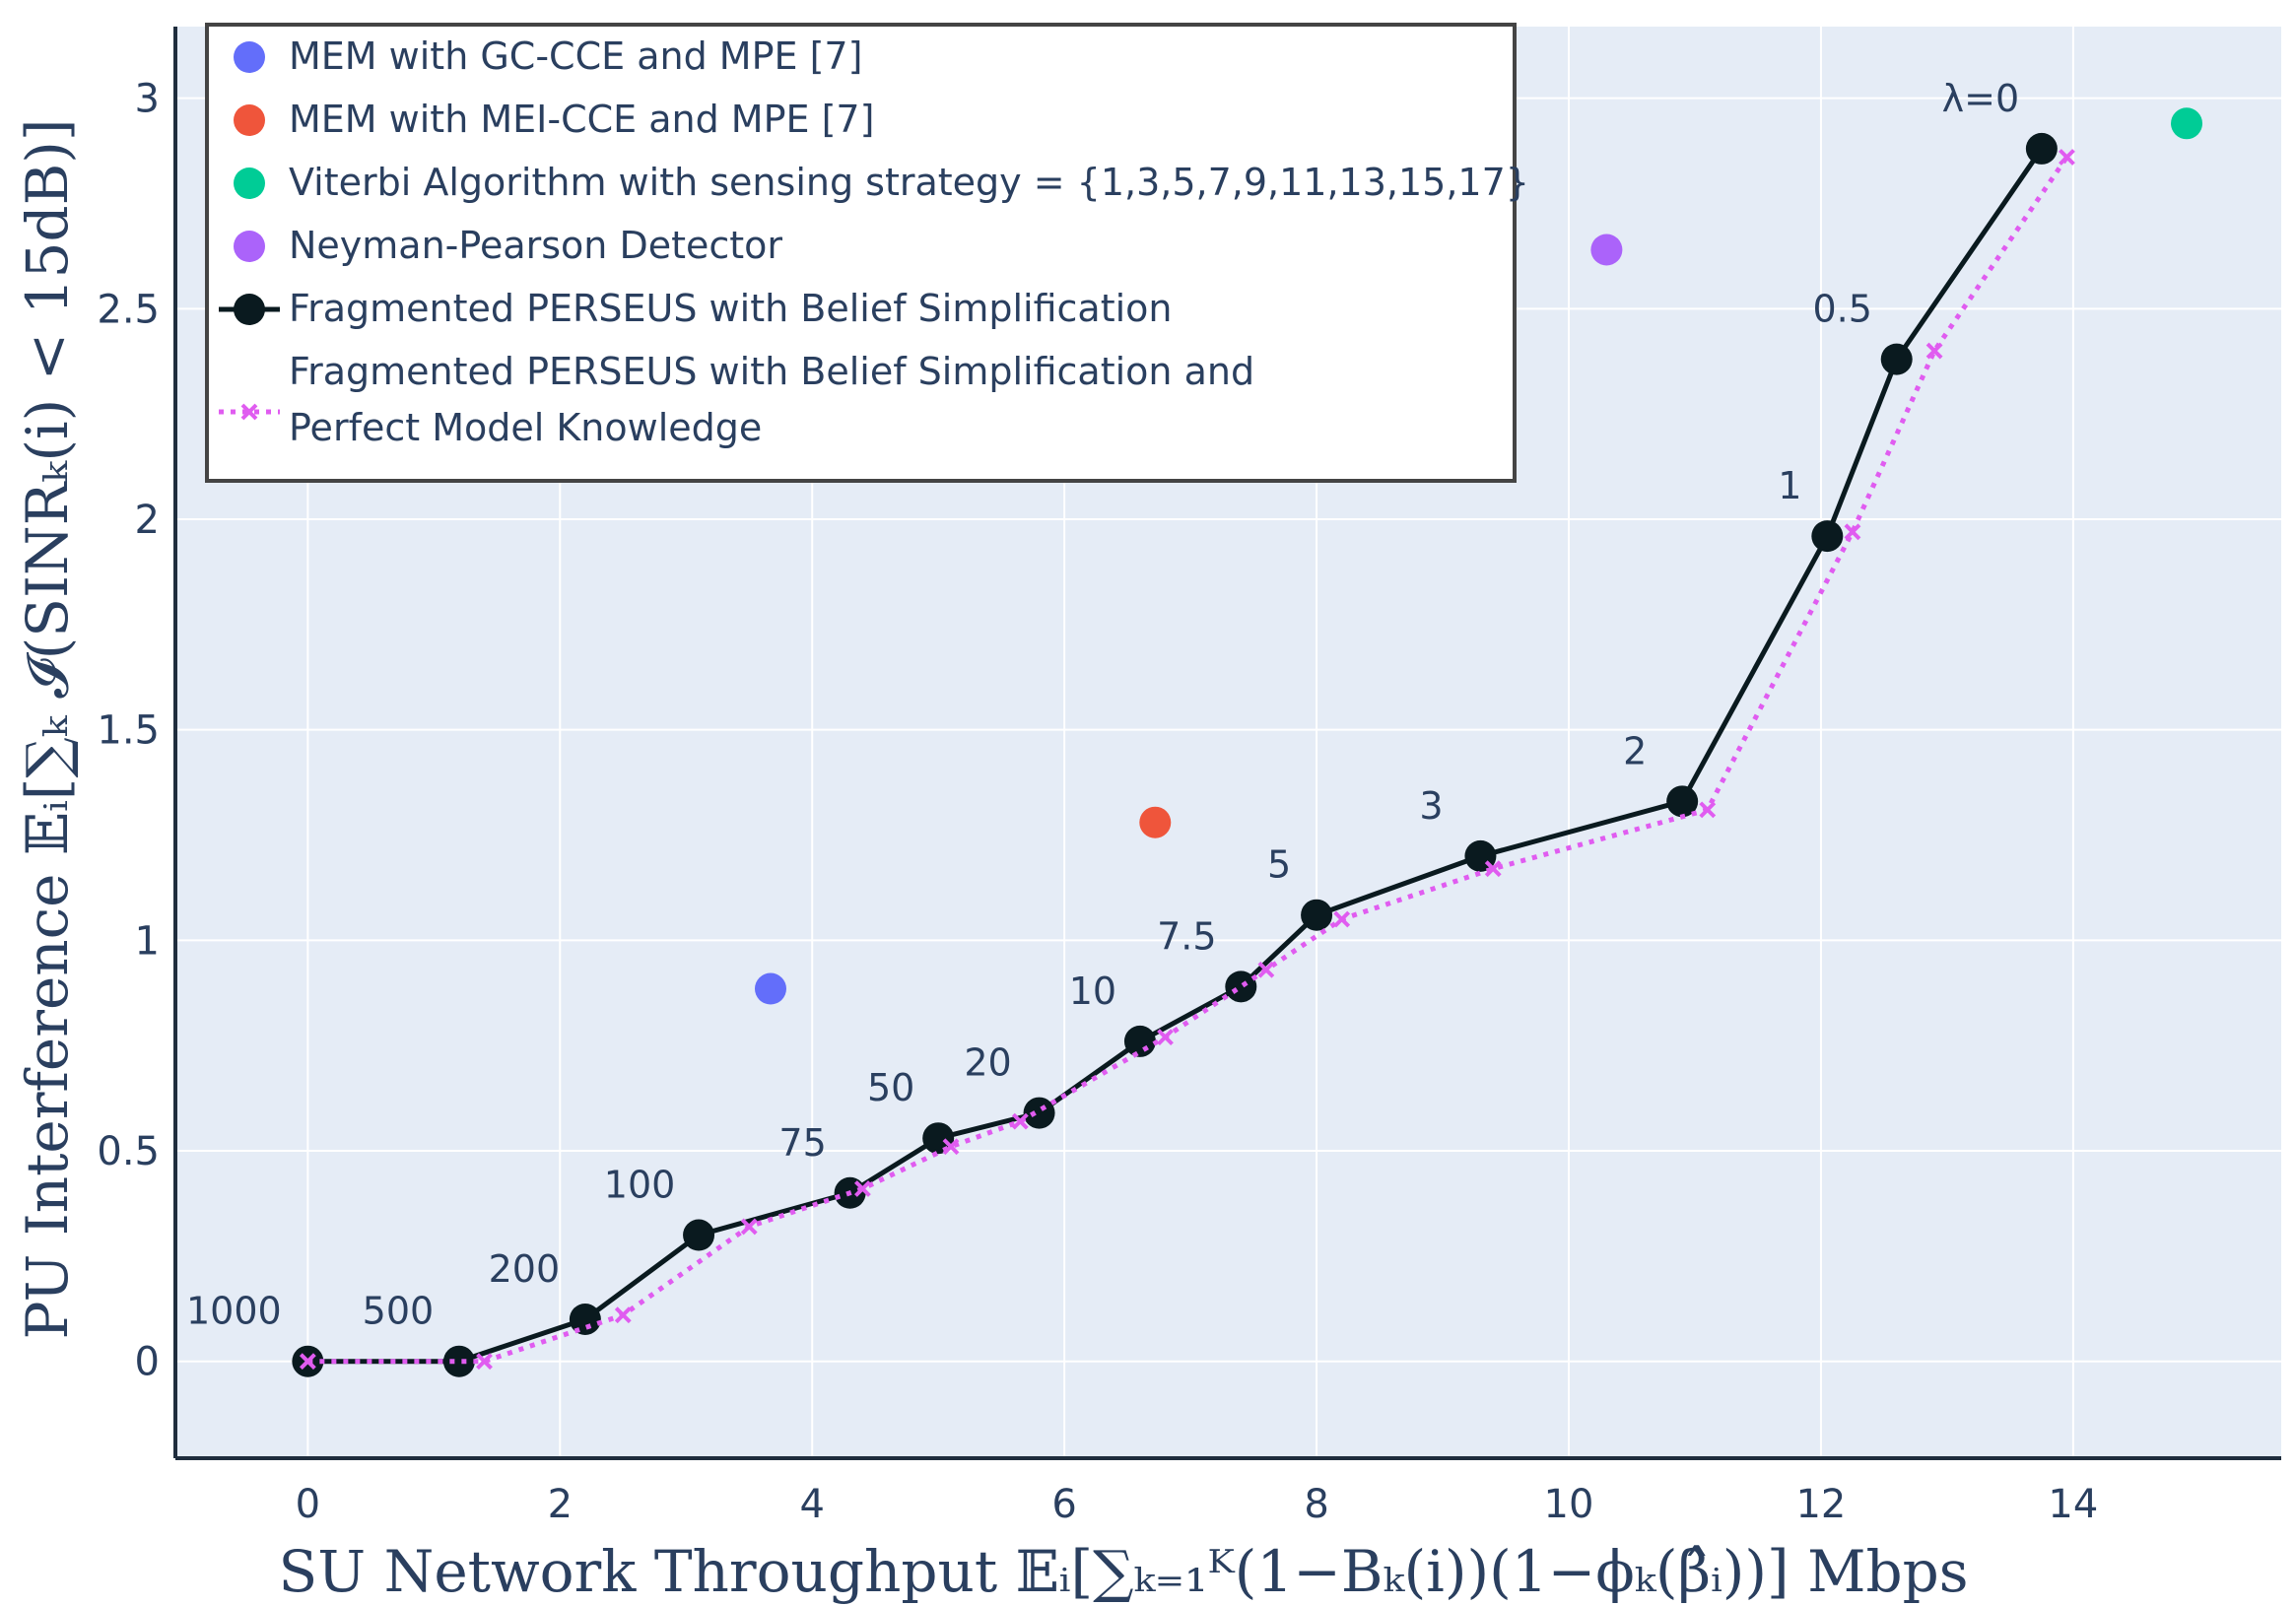  What do you see at coordinates (1569, 1504) in the screenshot?
I see `x-tick-label: 10` at bounding box center [1569, 1504].